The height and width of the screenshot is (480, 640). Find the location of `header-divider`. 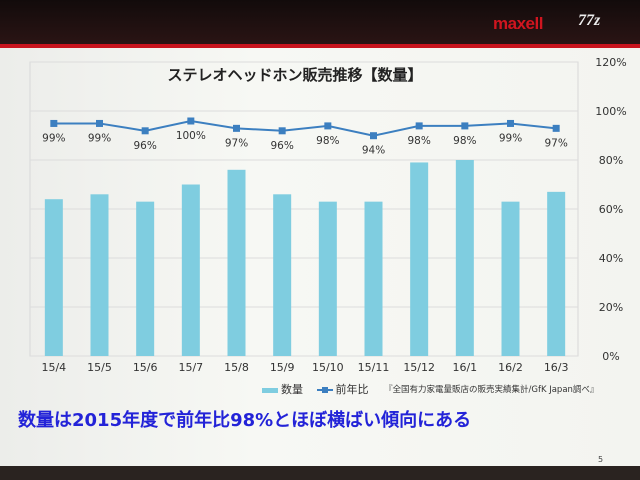

header-divider is located at coordinates (320, 46).